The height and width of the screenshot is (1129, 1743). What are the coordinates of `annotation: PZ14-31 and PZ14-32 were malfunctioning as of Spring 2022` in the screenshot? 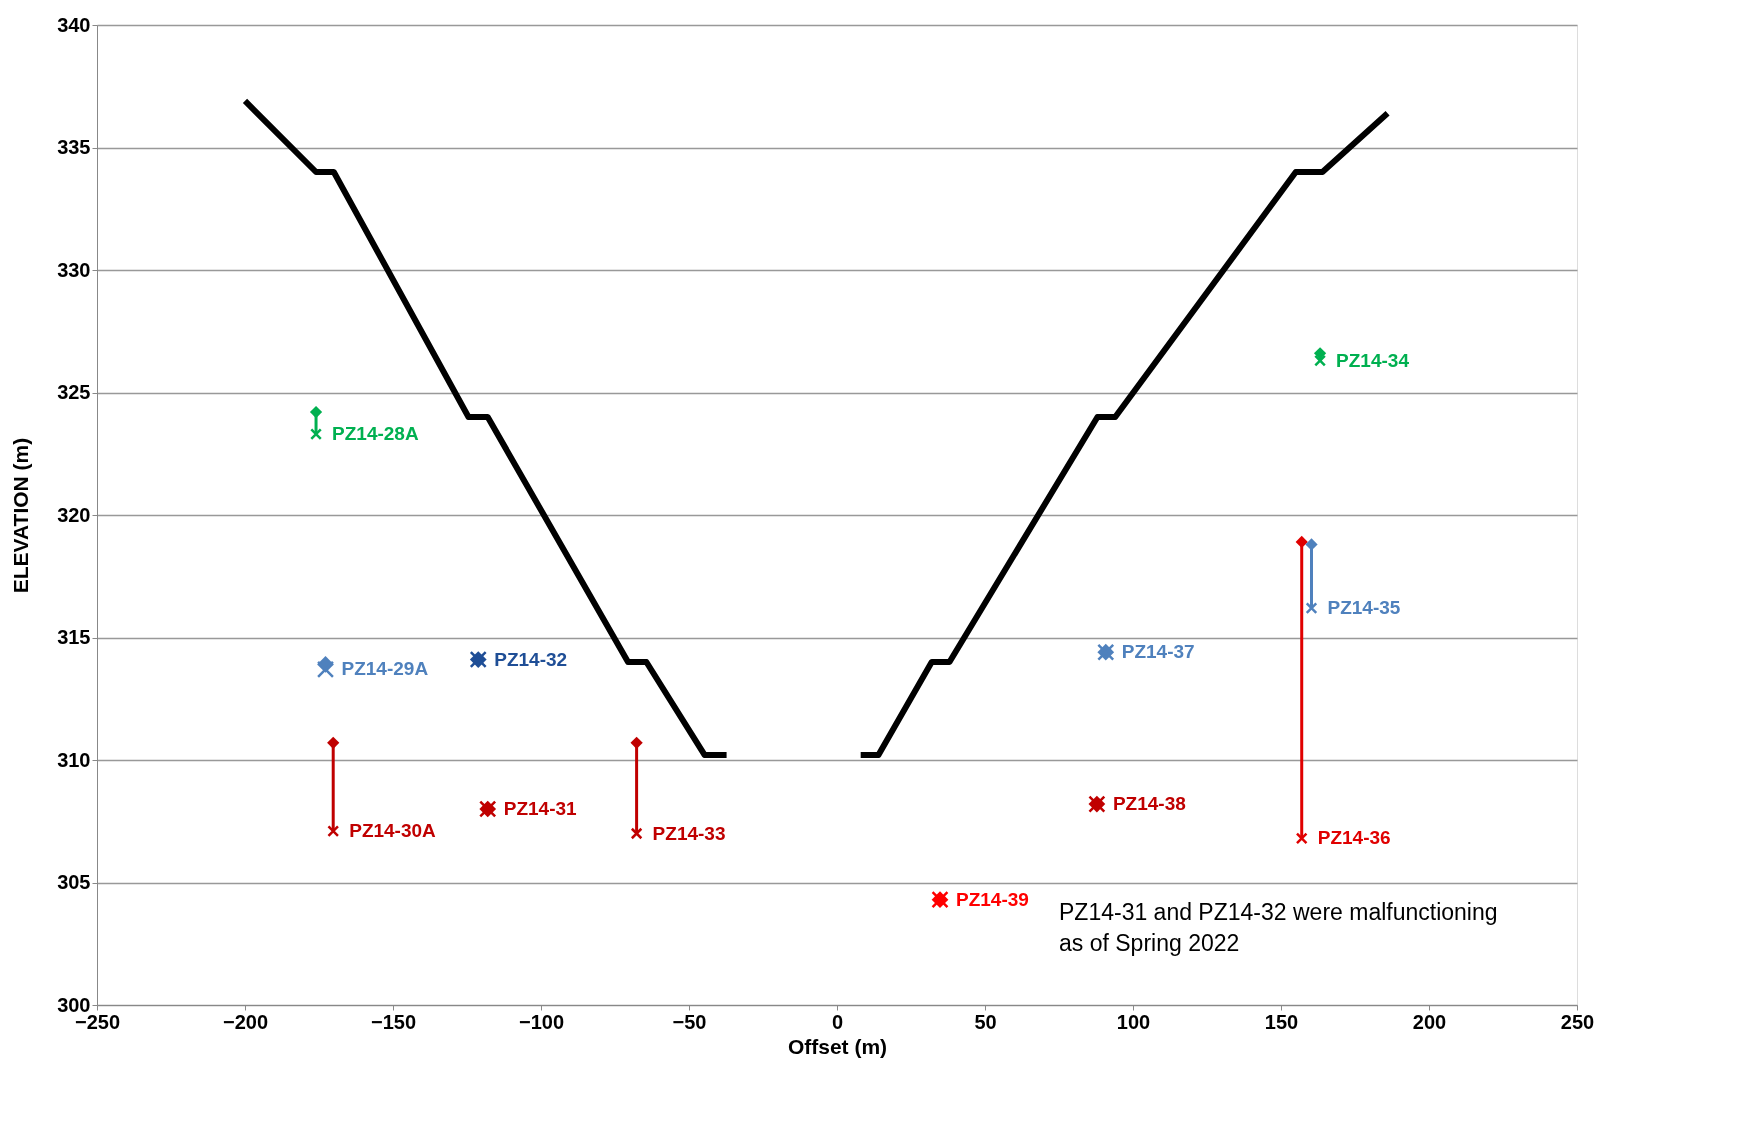 It's located at (1278, 928).